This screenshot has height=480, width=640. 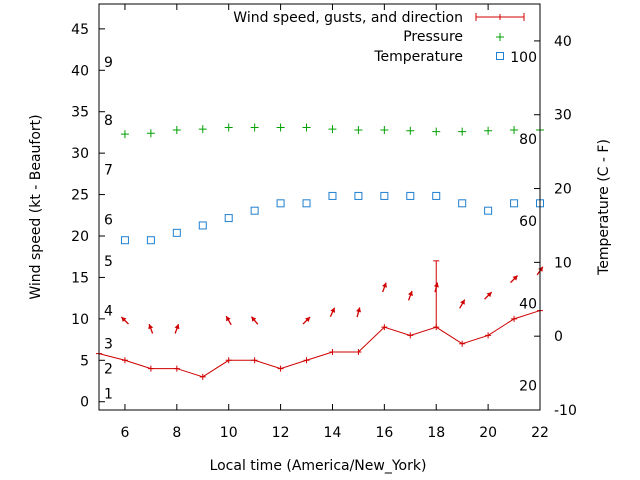 What do you see at coordinates (80, 196) in the screenshot?
I see `y-left-tick-label: 25` at bounding box center [80, 196].